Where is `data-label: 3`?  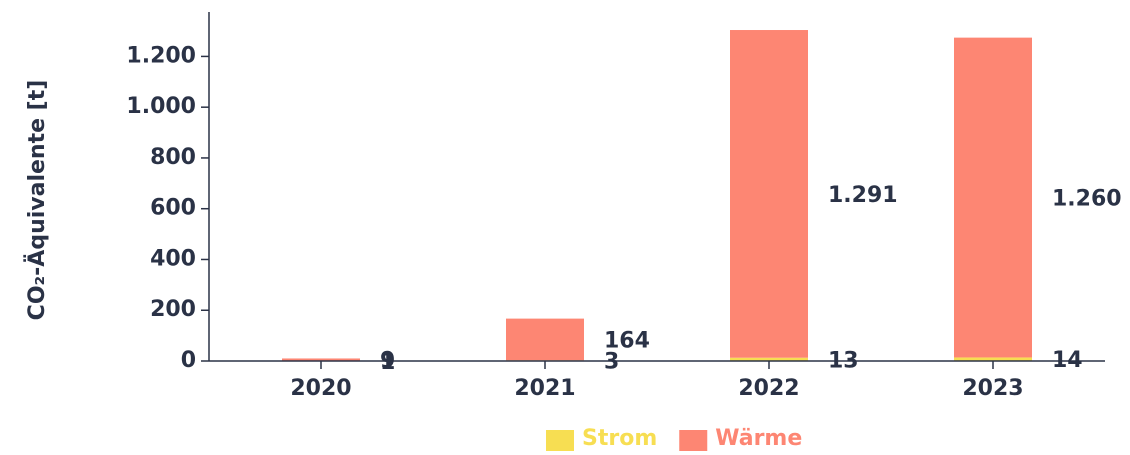
data-label: 3 is located at coordinates (611, 362).